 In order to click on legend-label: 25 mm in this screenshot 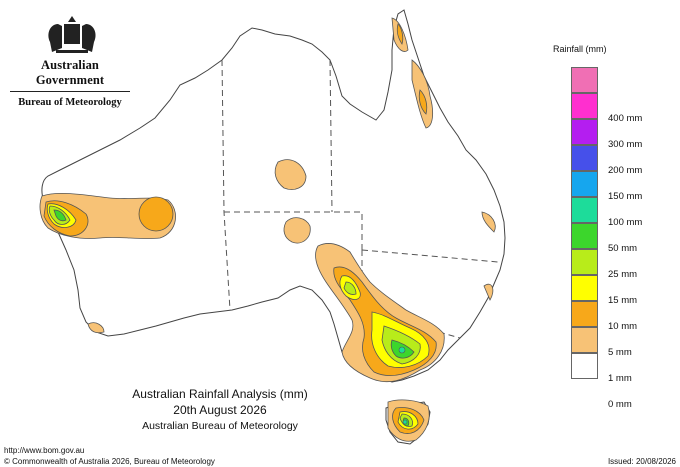, I will do `click(623, 274)`.